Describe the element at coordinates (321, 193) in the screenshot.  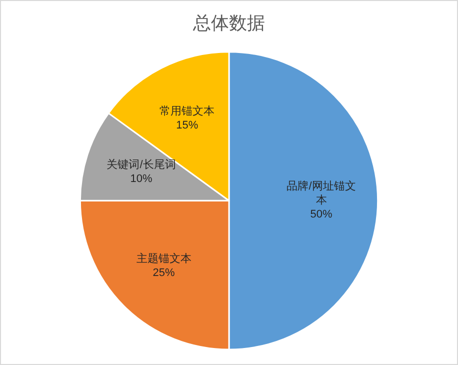
I see `slice-label: 品牌/网址锚文本` at that location.